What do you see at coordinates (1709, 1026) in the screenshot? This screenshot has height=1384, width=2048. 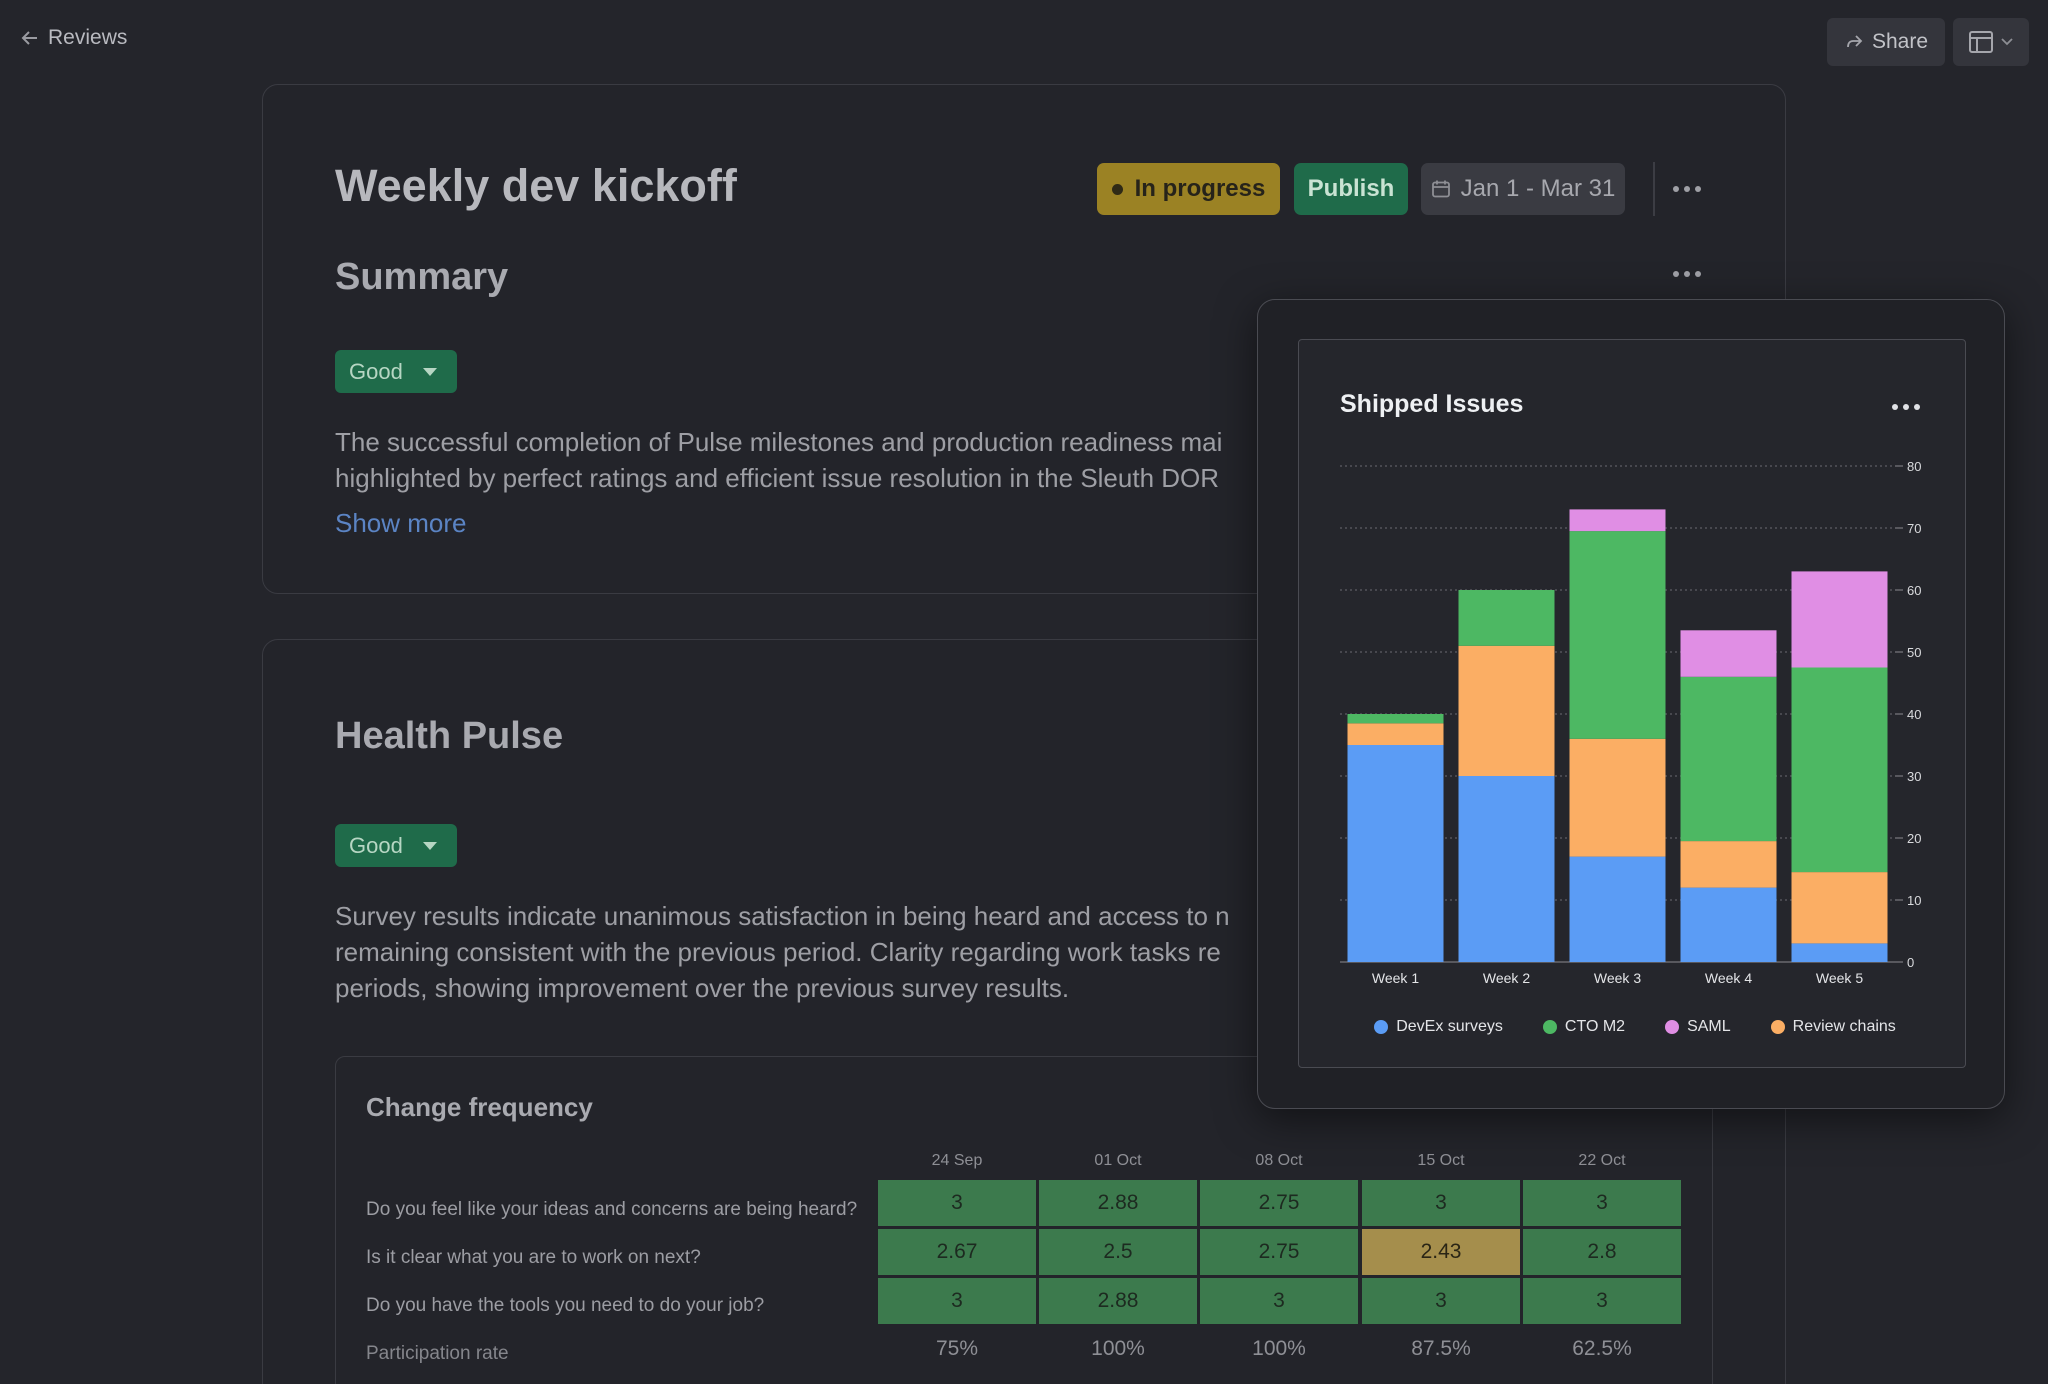 I see `legend-label: SAML` at bounding box center [1709, 1026].